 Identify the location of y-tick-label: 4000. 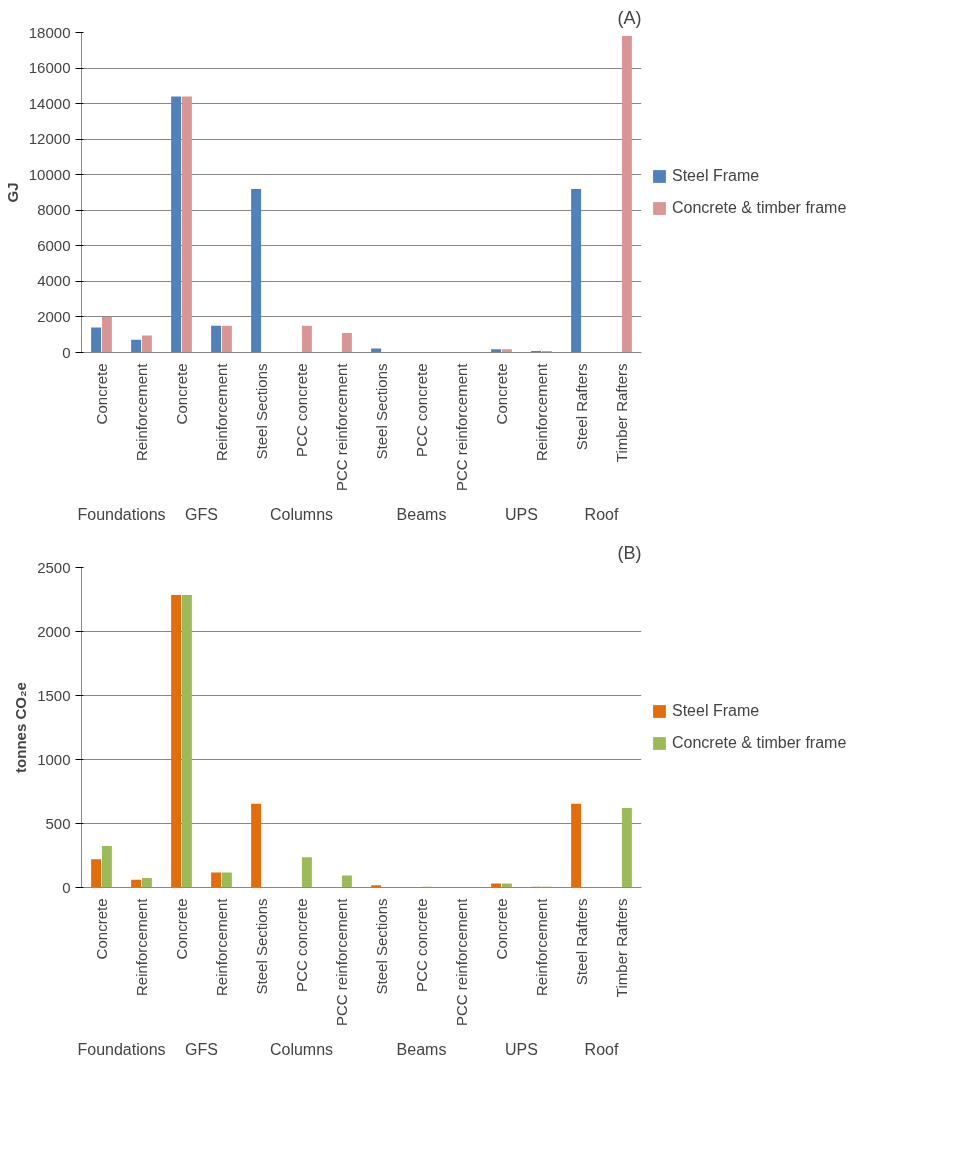
(54, 281).